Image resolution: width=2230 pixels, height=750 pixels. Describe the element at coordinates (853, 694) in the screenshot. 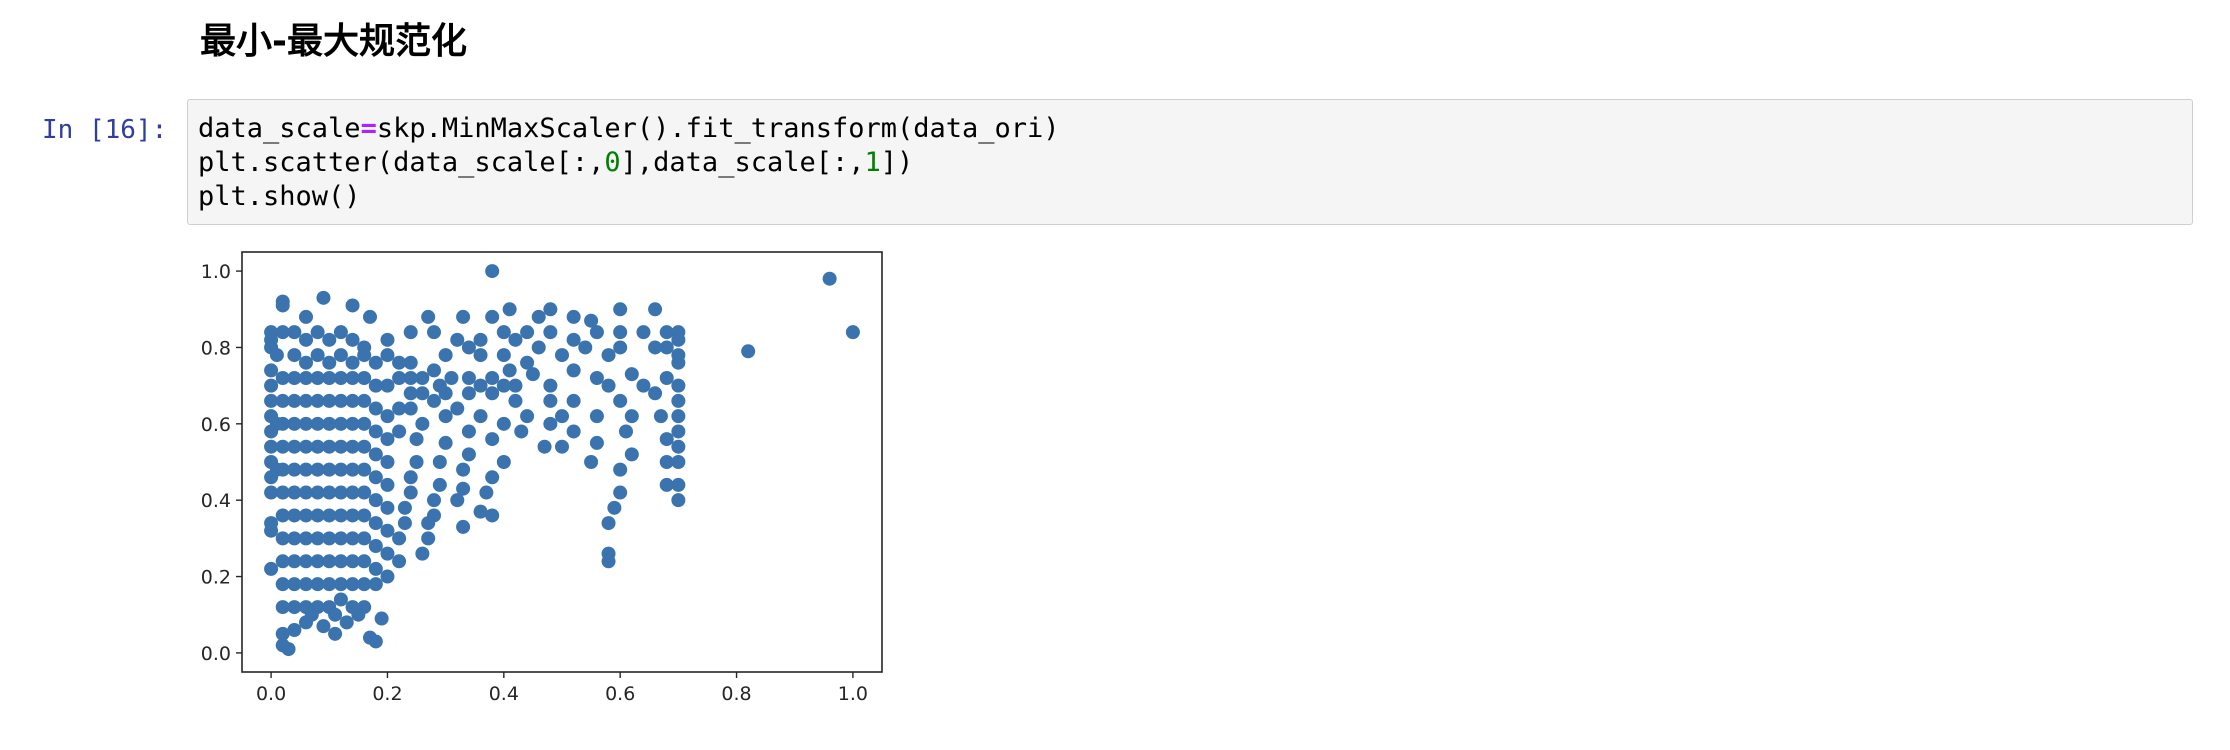

I see `x-tick-label: 1.0` at that location.